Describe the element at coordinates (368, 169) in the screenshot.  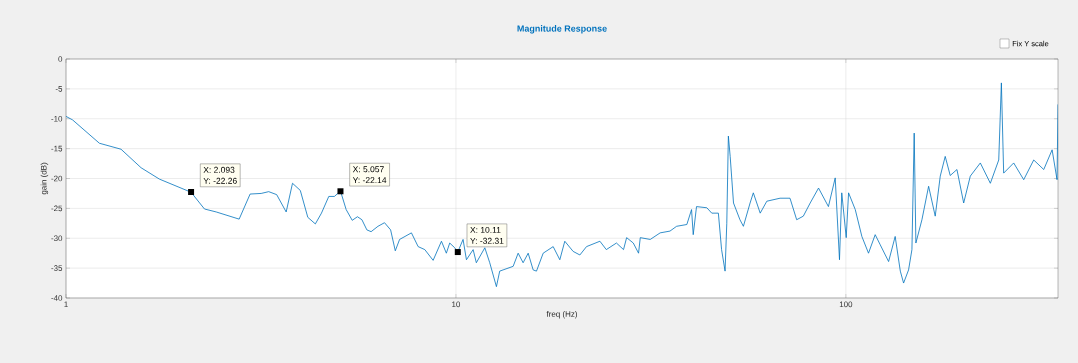
I see `annotation: X: 5.057` at that location.